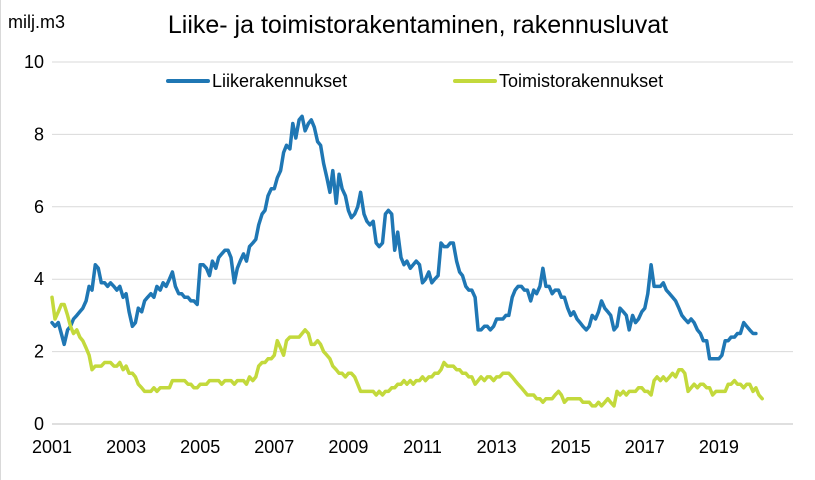  I want to click on x-tick-label: 2009, so click(348, 447).